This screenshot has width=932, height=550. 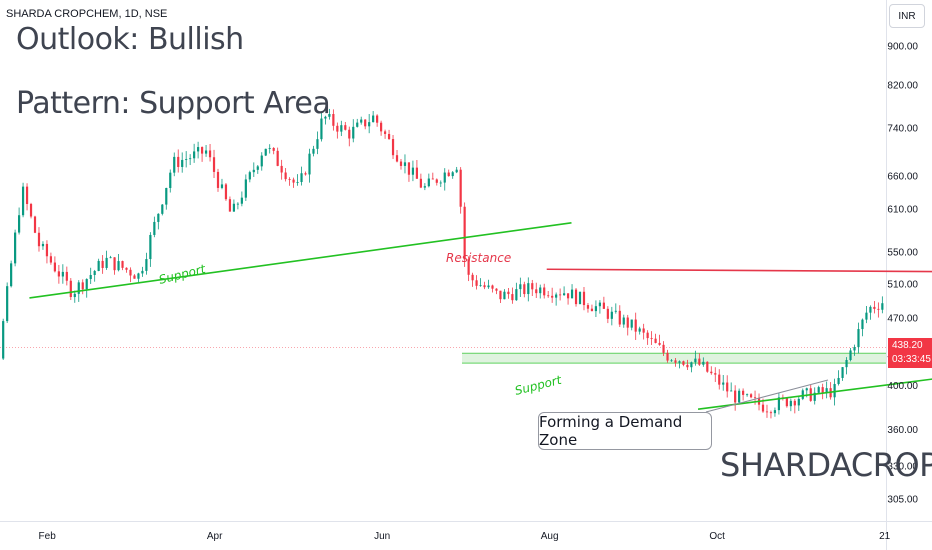 What do you see at coordinates (902, 386) in the screenshot?
I see `y-tick-label: 400.00` at bounding box center [902, 386].